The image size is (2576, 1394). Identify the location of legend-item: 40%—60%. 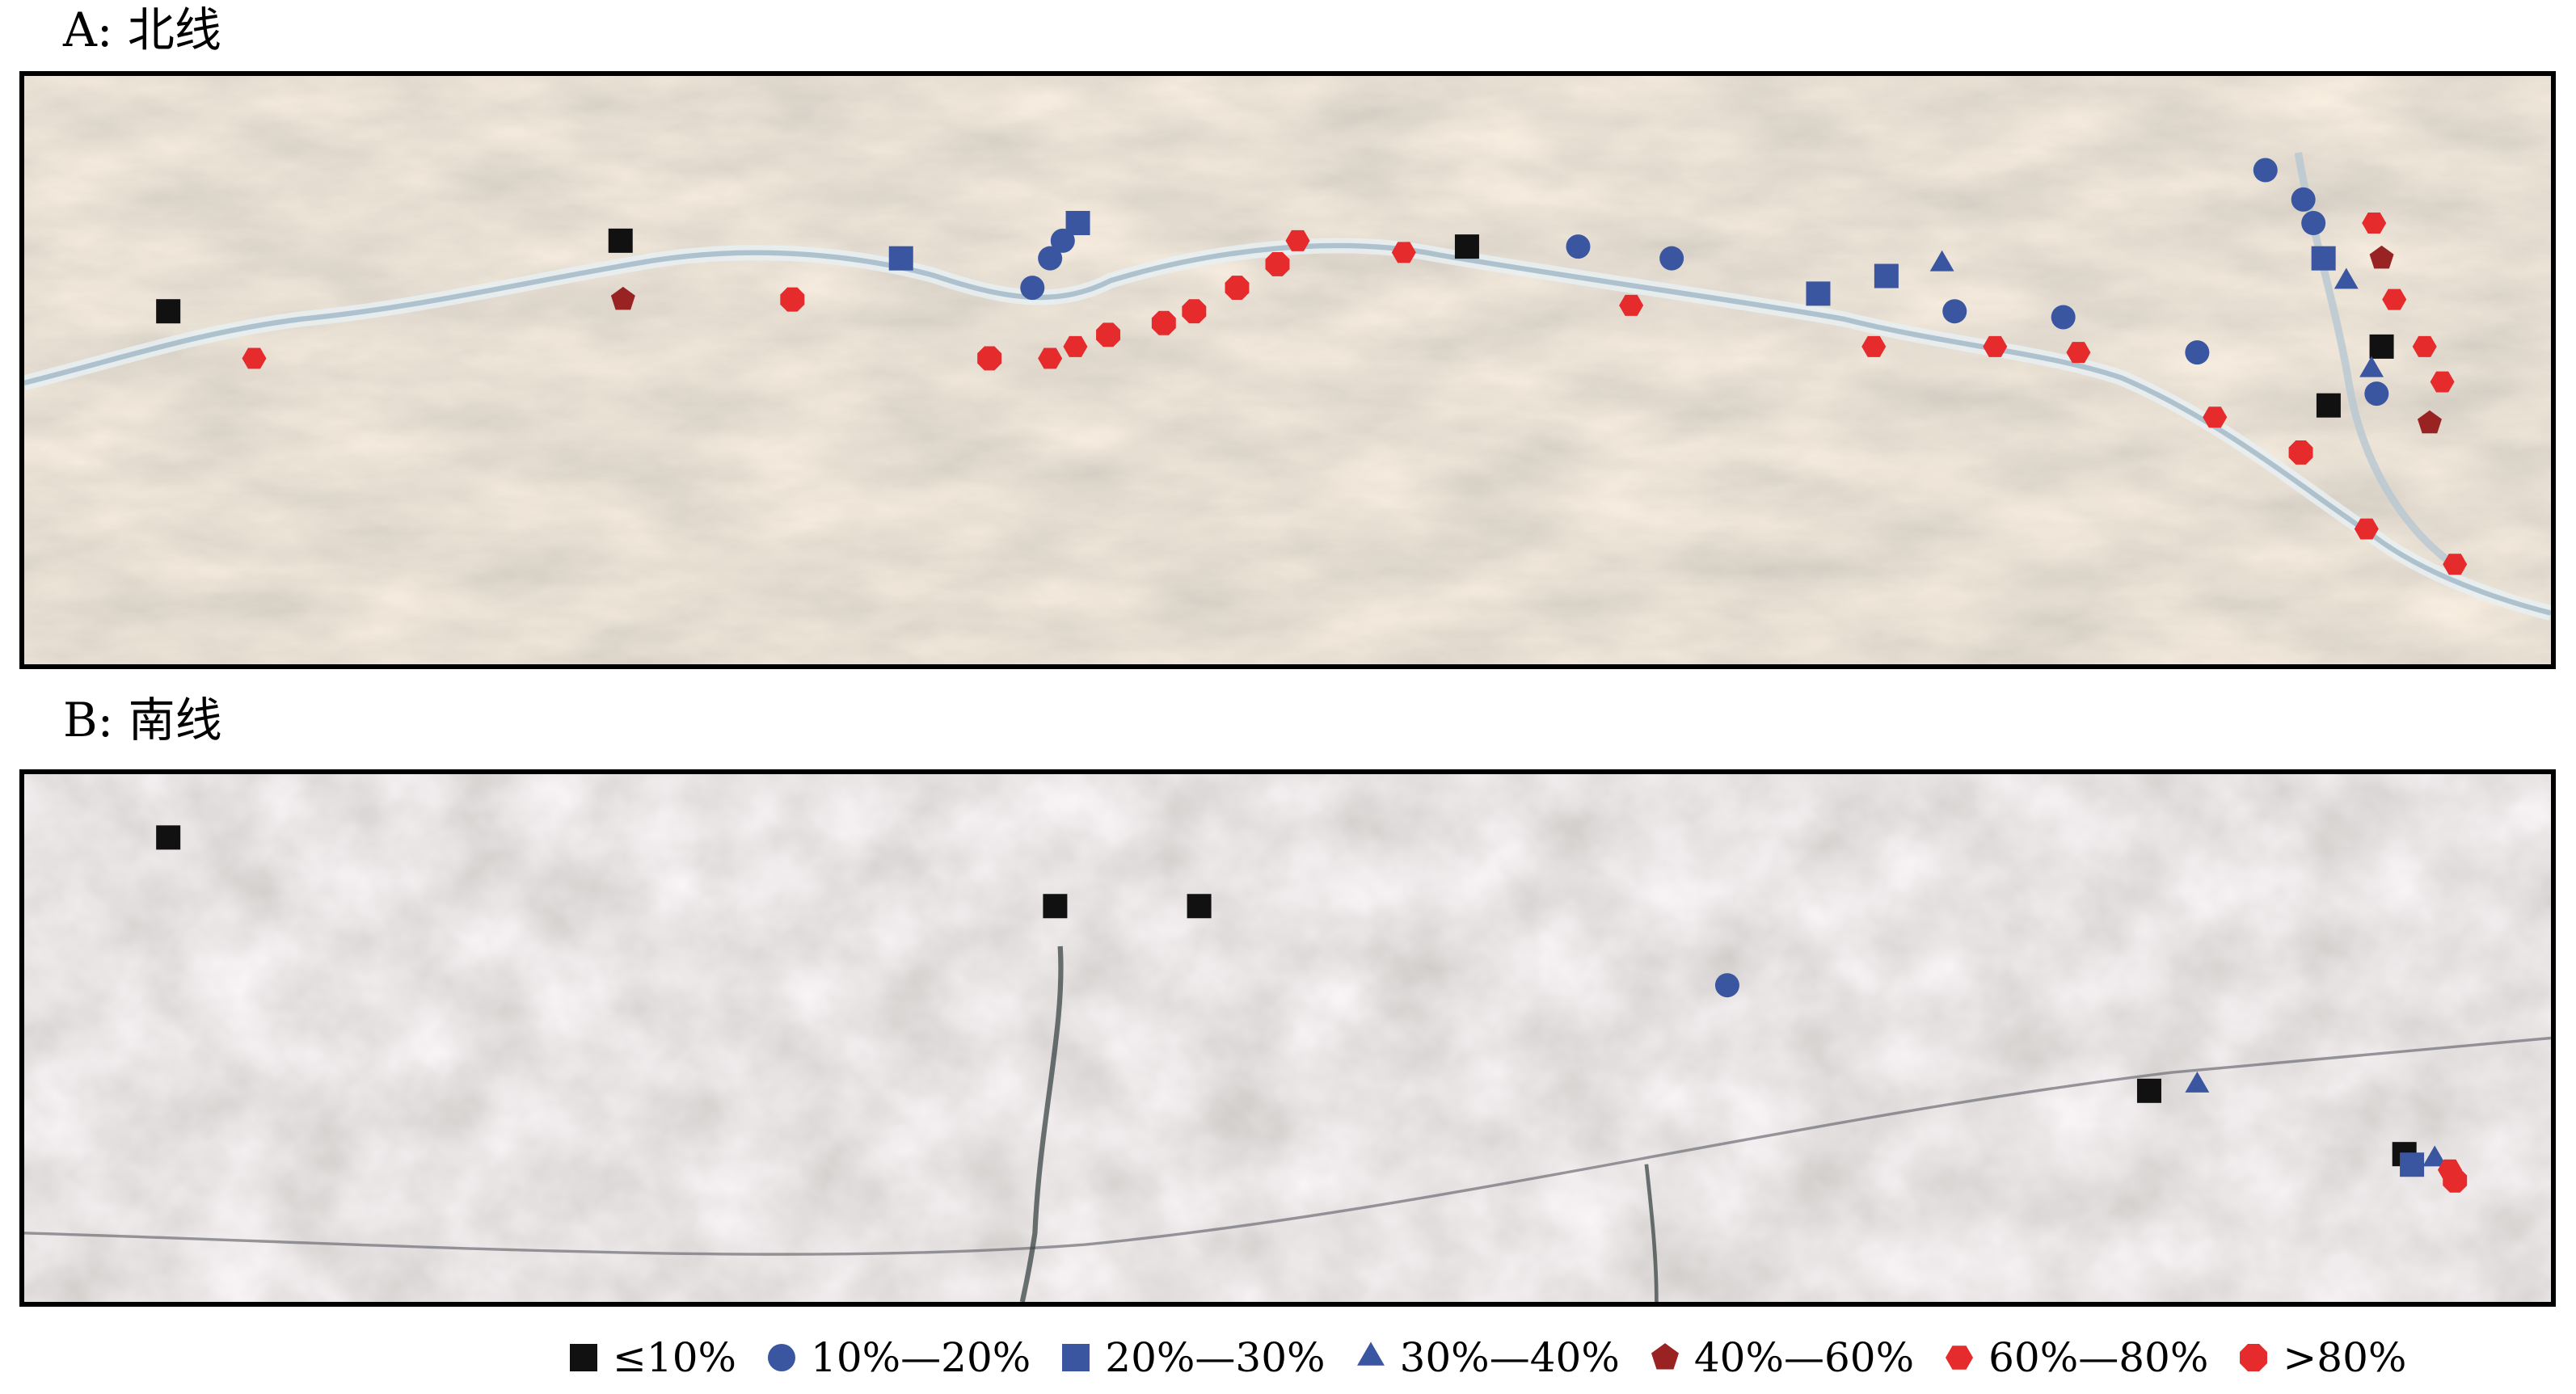
(1780, 1358).